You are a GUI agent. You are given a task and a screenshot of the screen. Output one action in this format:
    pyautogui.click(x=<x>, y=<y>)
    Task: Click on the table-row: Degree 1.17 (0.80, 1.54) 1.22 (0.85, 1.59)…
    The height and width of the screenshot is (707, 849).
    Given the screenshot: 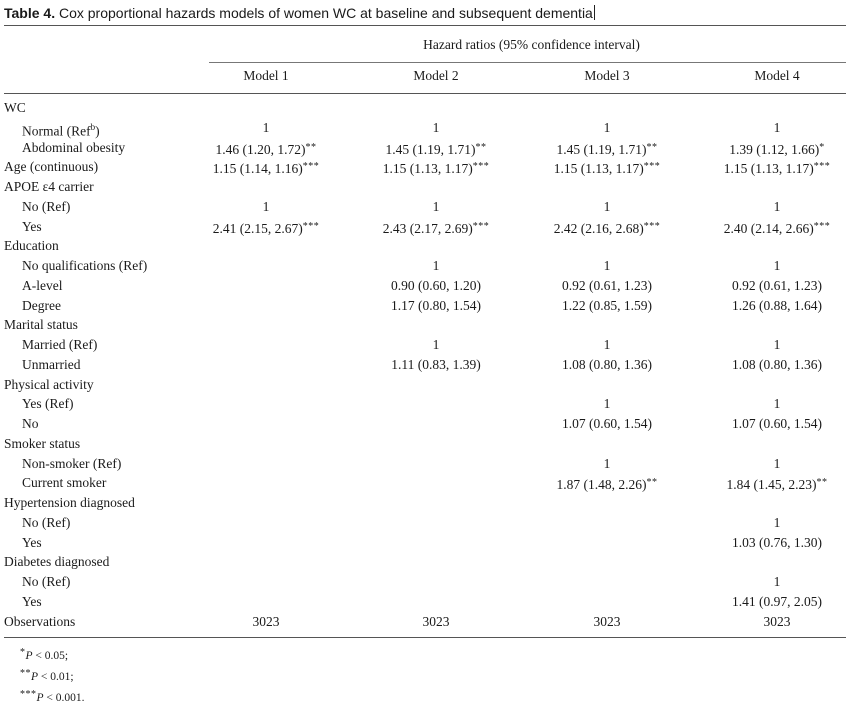 What is the action you would take?
    pyautogui.click(x=425, y=306)
    